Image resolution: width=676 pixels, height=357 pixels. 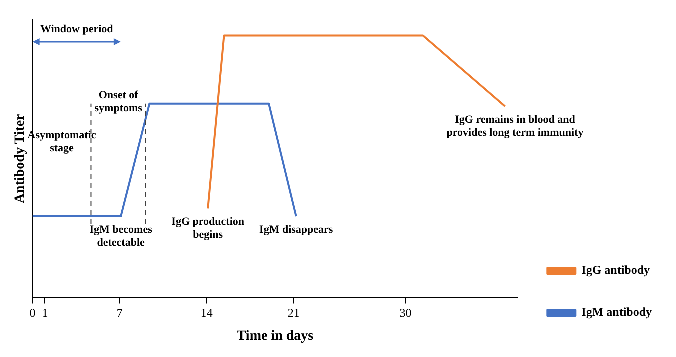 What do you see at coordinates (20, 159) in the screenshot?
I see `y-axis-title: Antibody Titer` at bounding box center [20, 159].